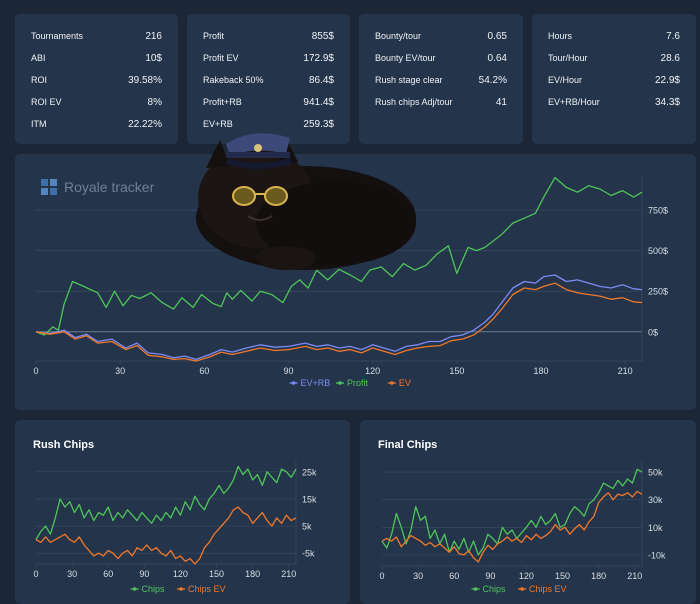  What do you see at coordinates (309, 499) in the screenshot?
I see `rush-chart-y-tick-label: 15k` at bounding box center [309, 499].